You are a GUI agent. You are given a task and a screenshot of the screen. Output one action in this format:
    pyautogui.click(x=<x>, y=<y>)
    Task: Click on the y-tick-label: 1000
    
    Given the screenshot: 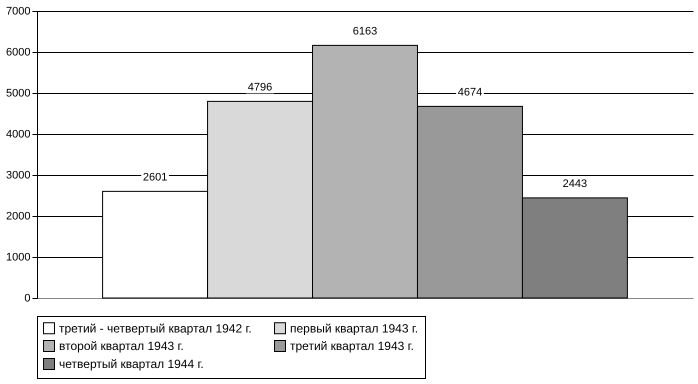 What is the action you would take?
    pyautogui.click(x=18, y=258)
    